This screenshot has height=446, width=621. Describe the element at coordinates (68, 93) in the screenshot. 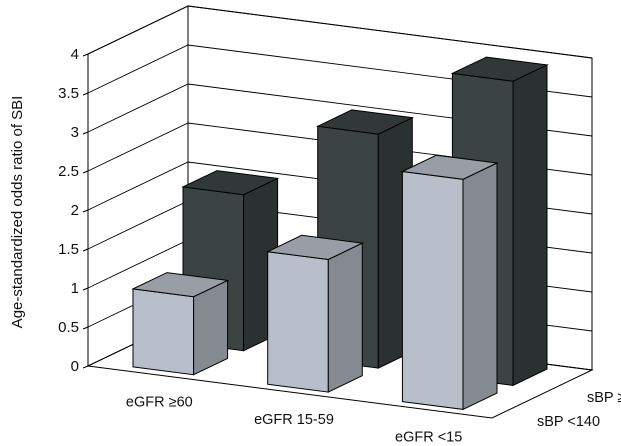

I see `y-tick-label: 3.5` at that location.